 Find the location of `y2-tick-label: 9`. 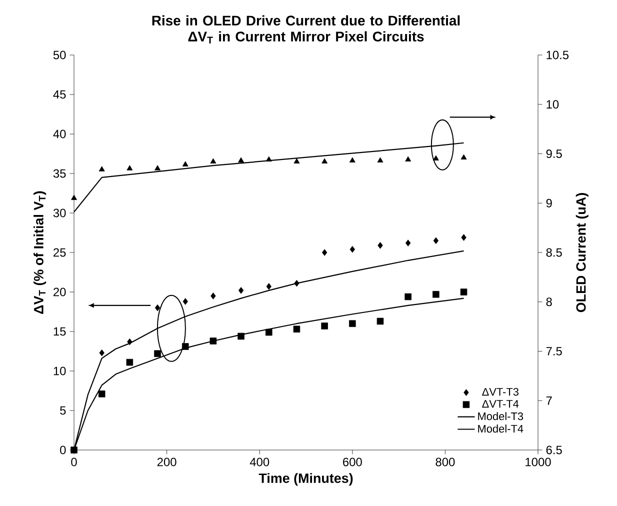

y2-tick-label: 9 is located at coordinates (549, 203).